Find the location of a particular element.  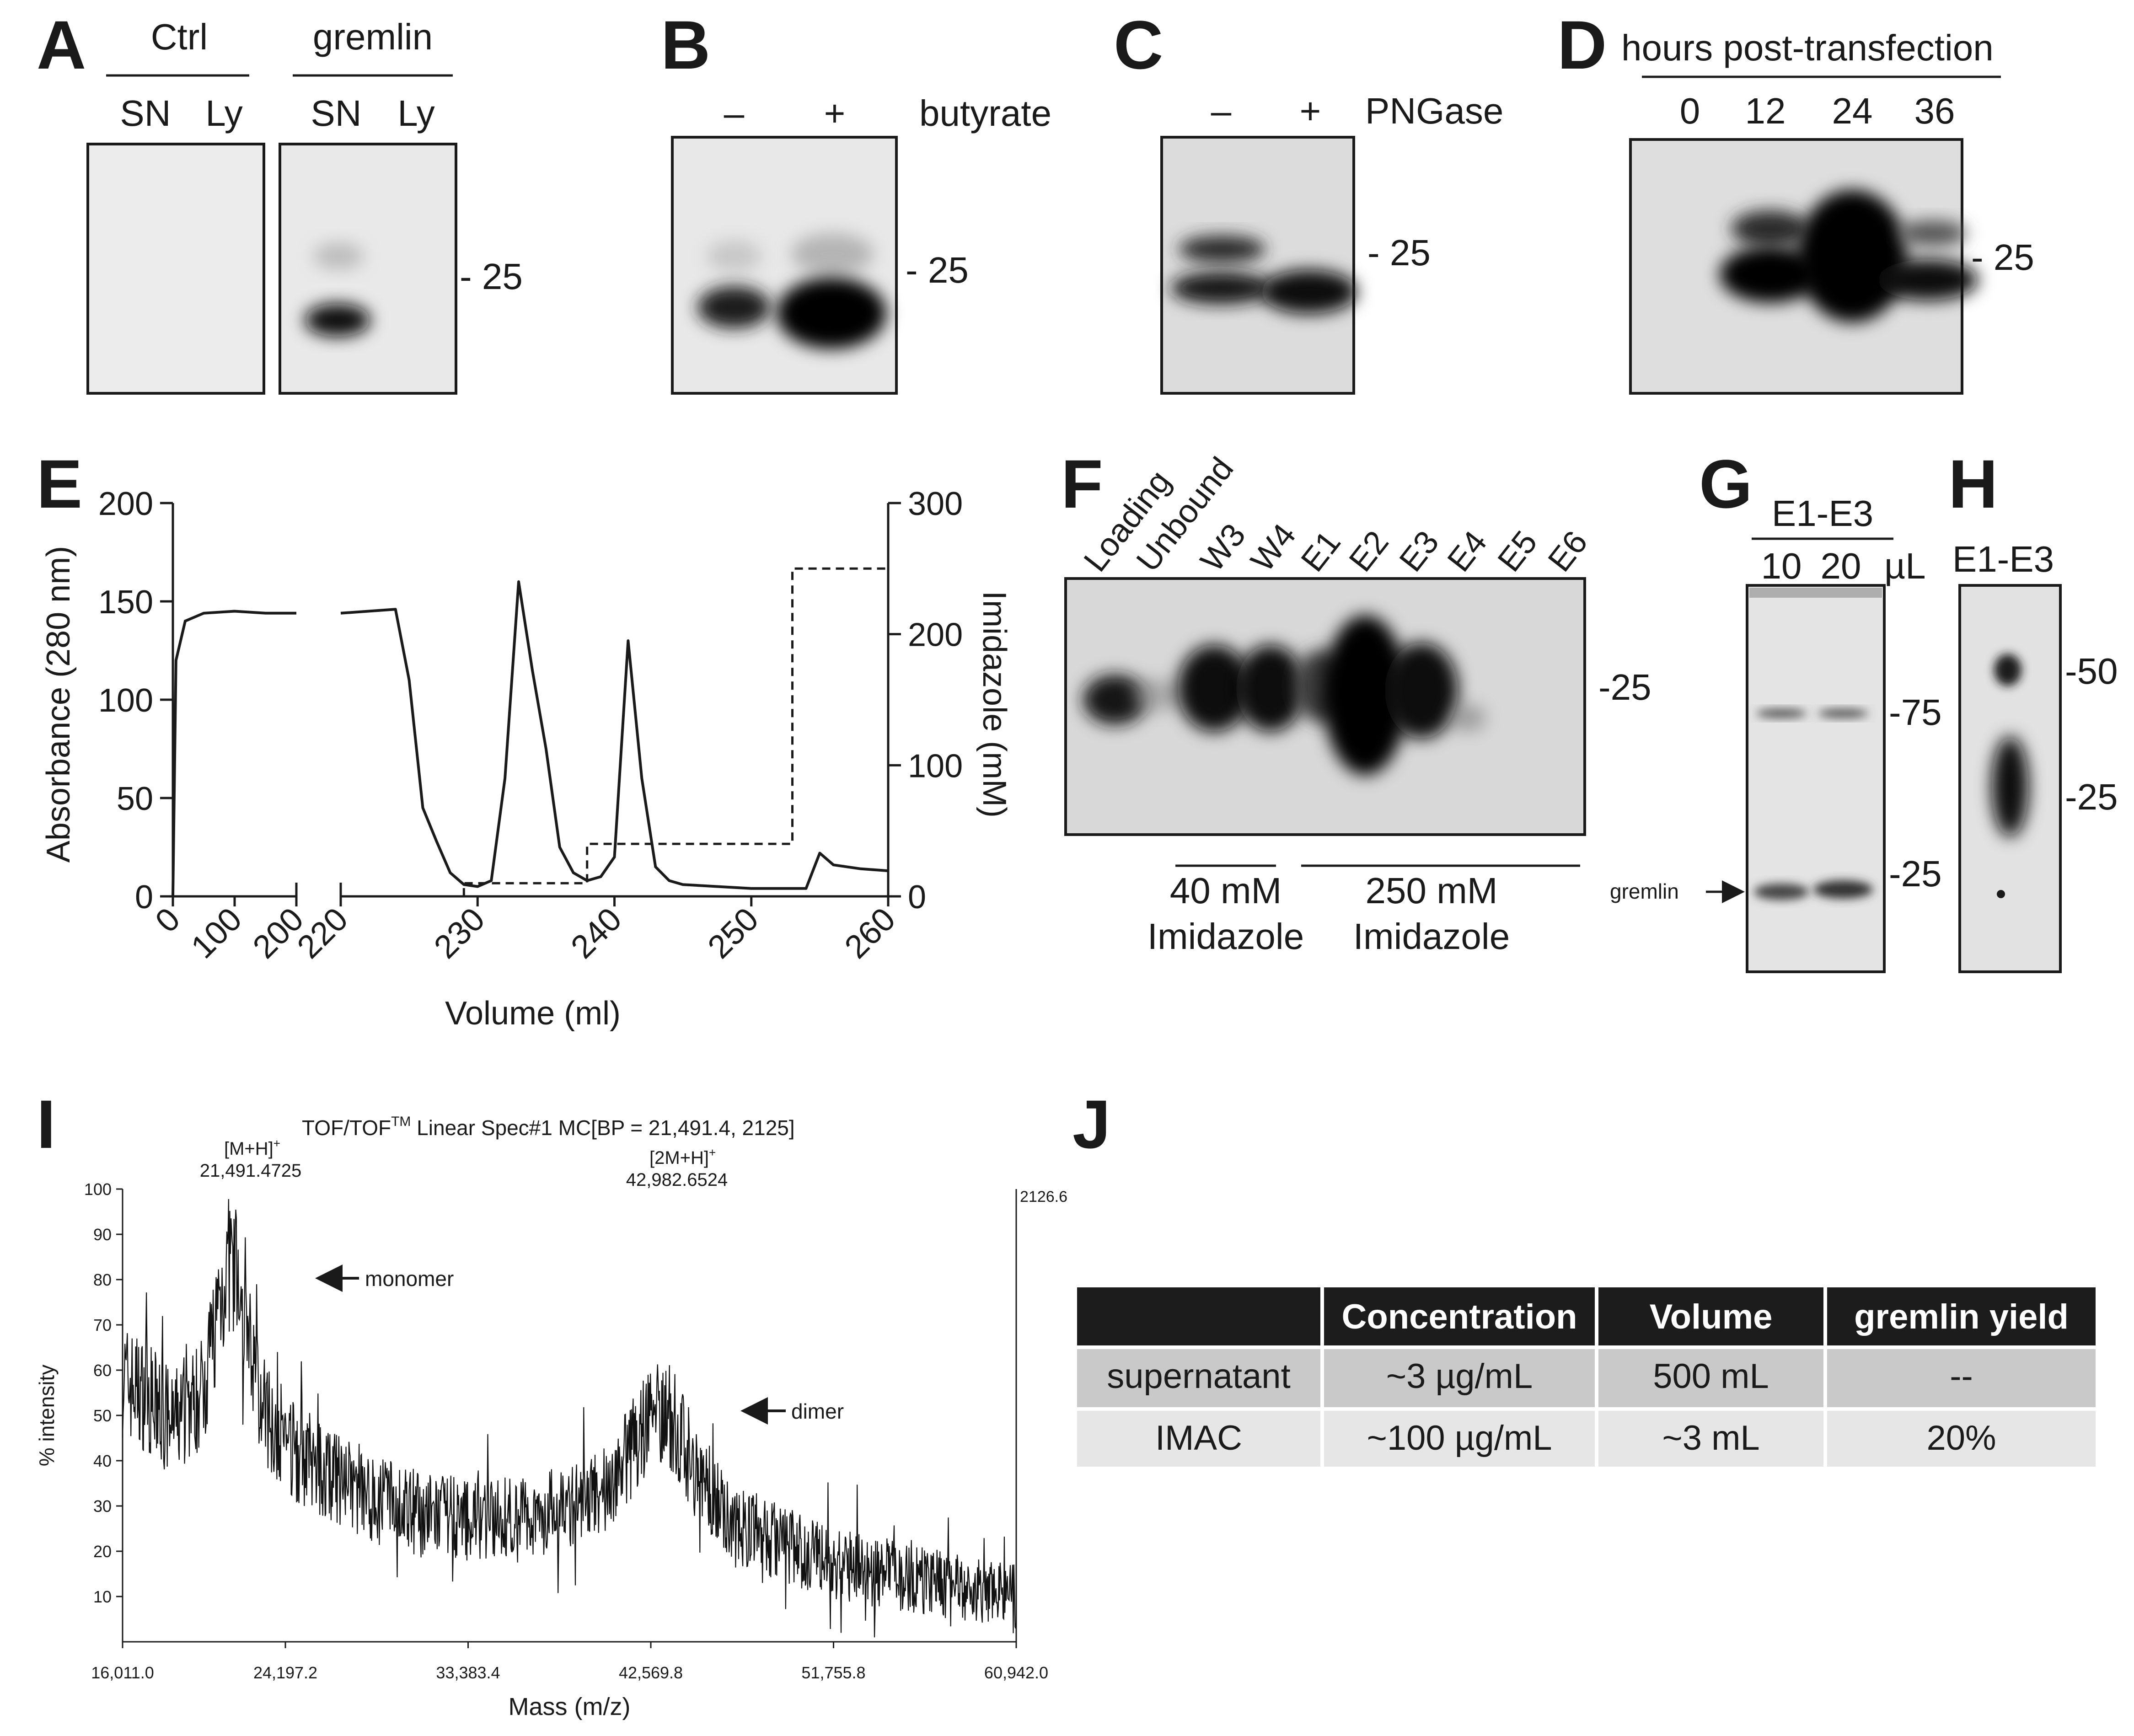

panel-i-dimer-label: dimer is located at coordinates (817, 1411).